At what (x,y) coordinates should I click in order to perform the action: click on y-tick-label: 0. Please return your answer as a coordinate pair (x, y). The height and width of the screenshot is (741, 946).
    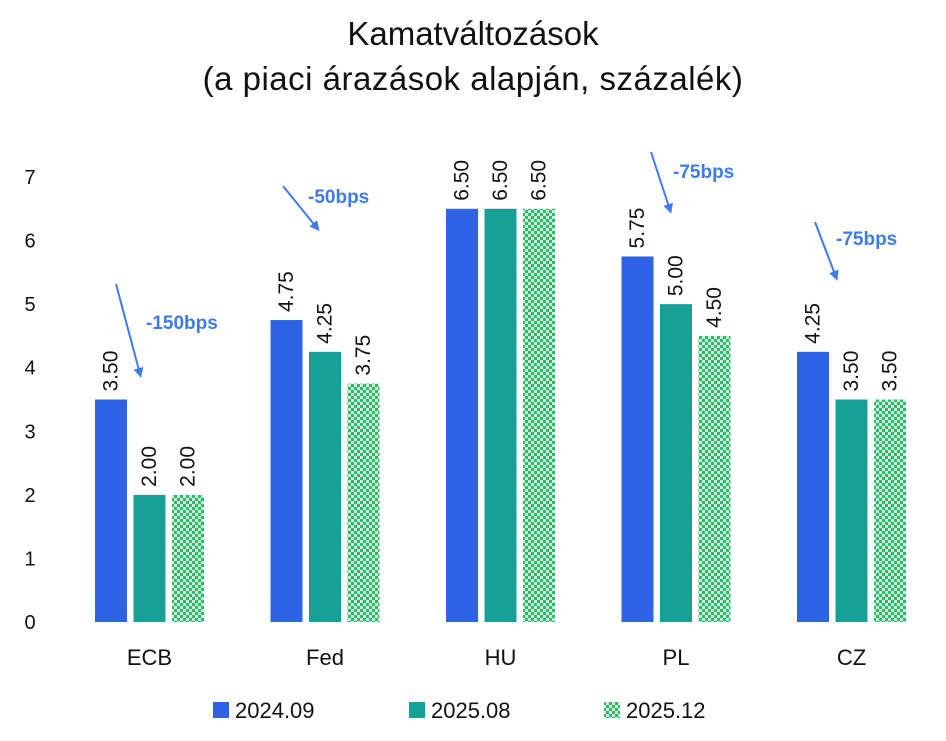
    Looking at the image, I should click on (29, 623).